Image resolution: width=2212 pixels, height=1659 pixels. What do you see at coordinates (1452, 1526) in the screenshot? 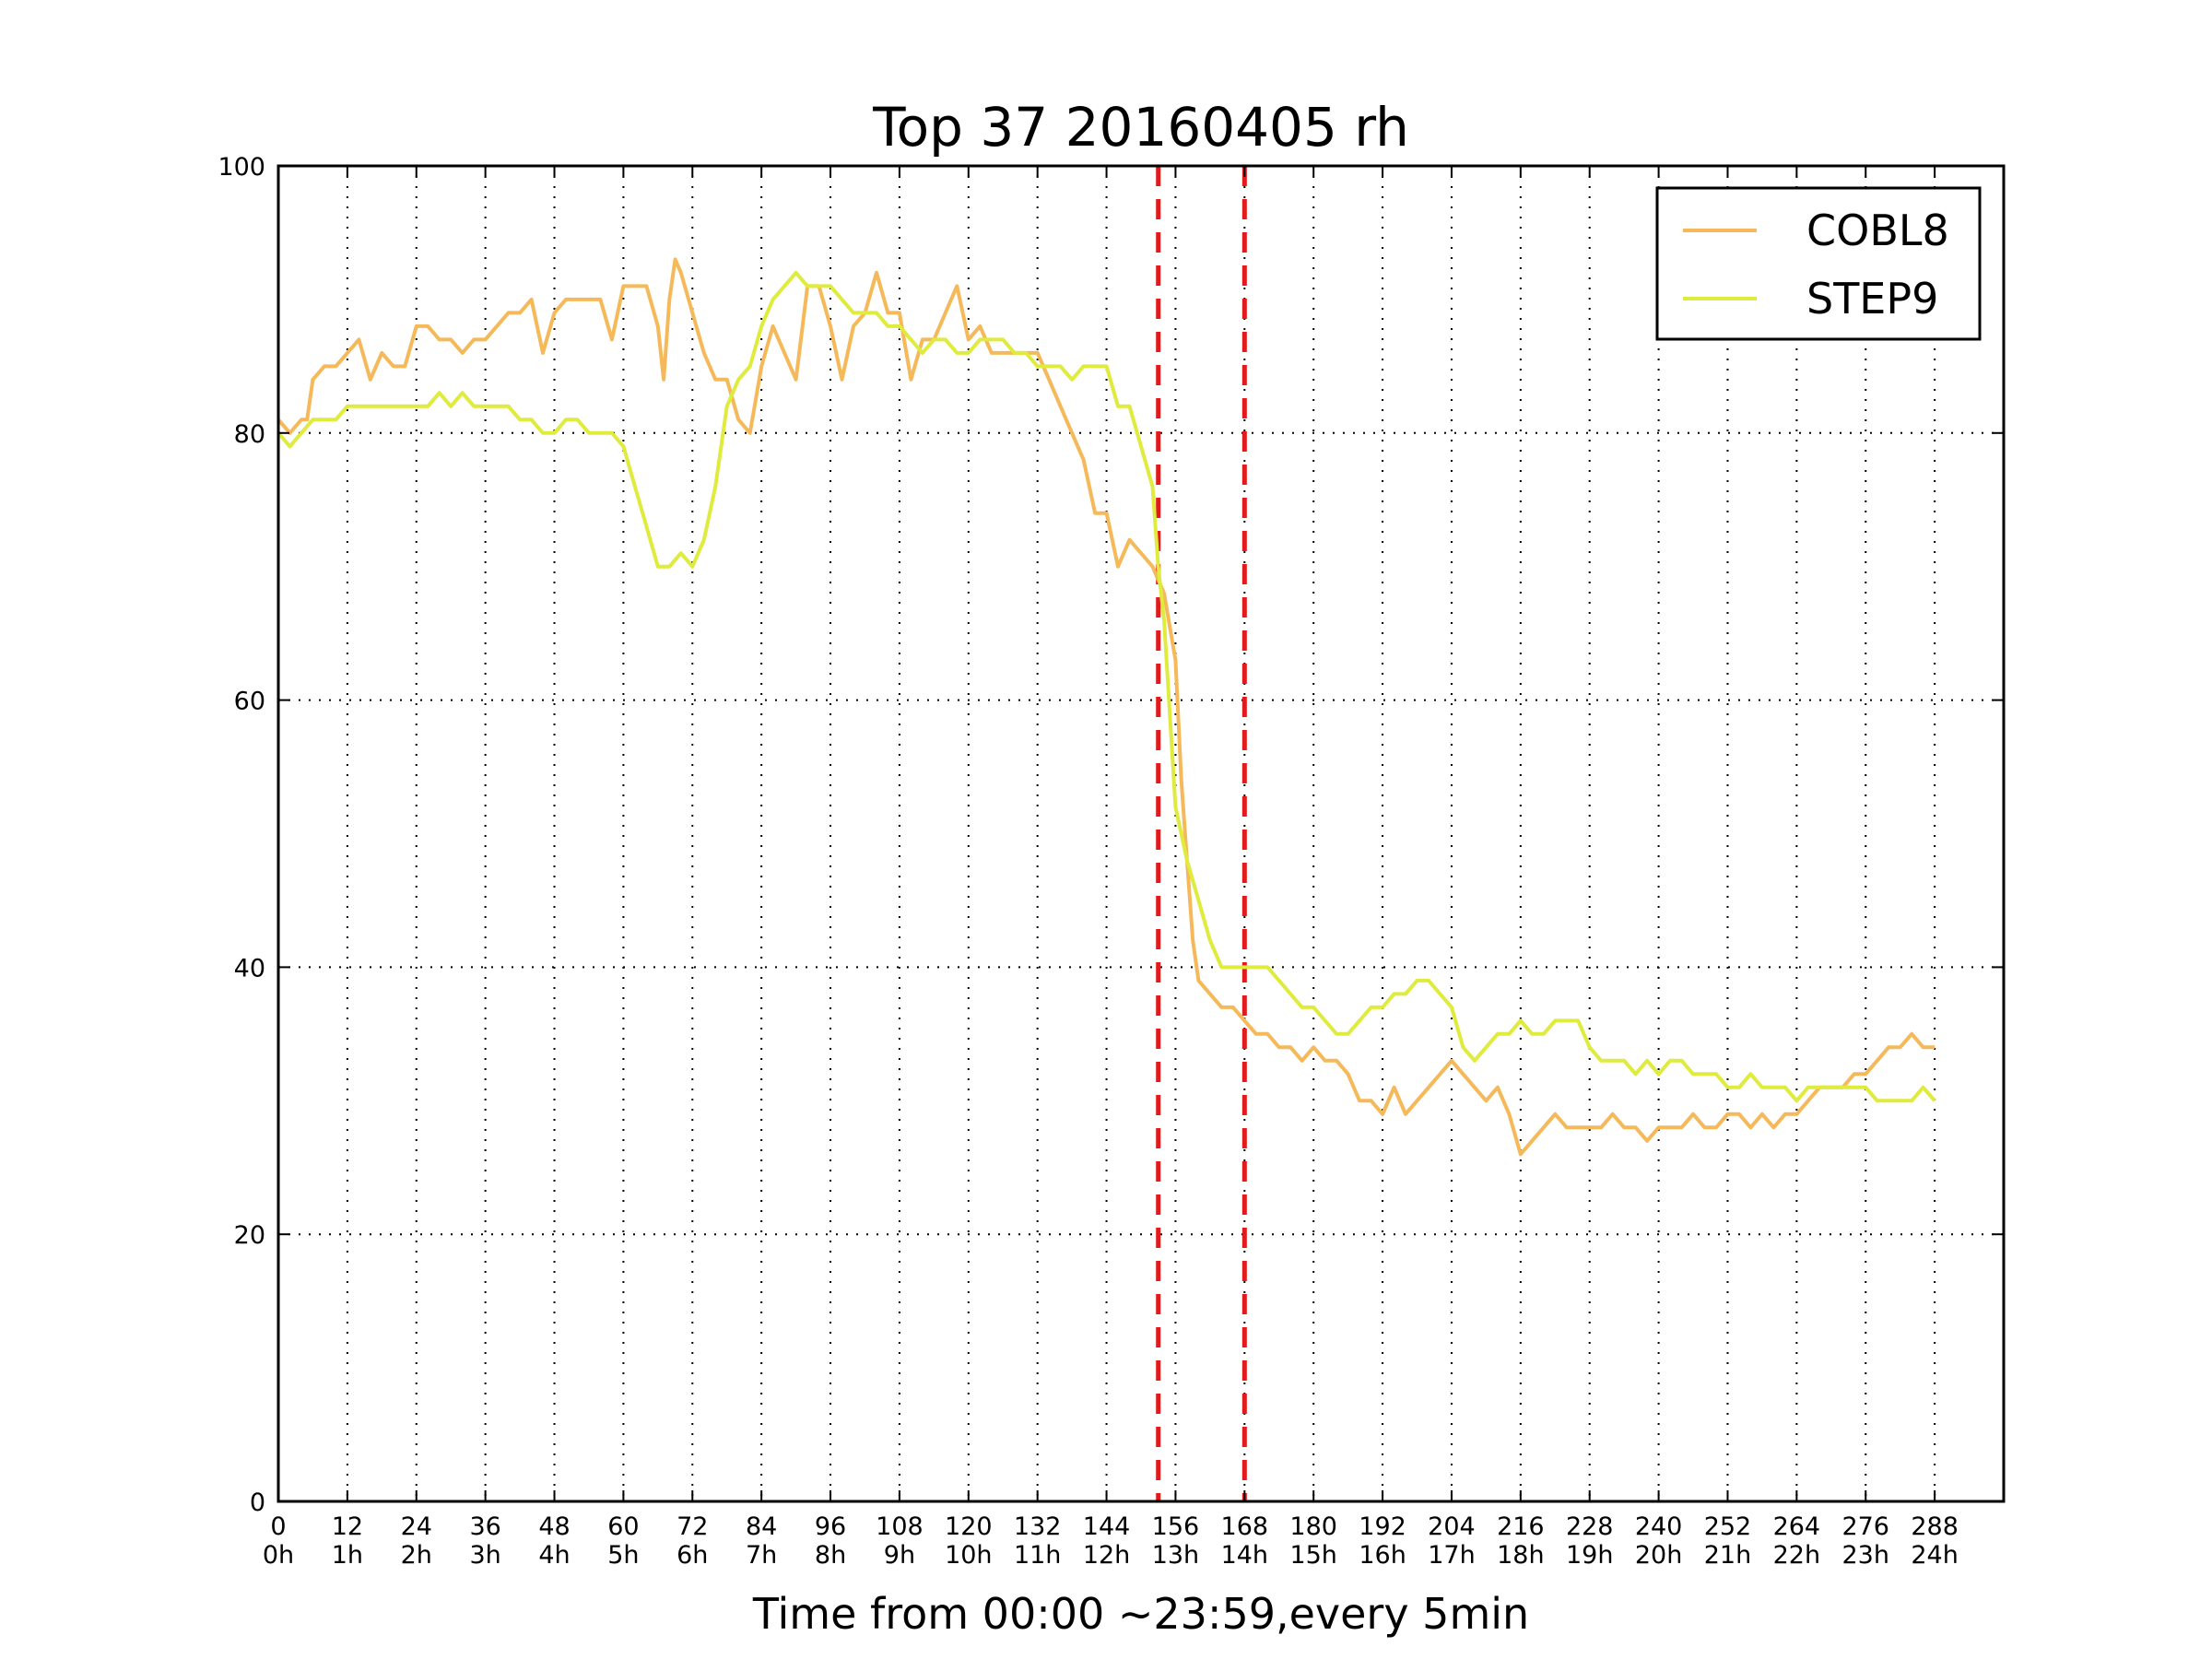
I see `x-tick-label: 204` at bounding box center [1452, 1526].